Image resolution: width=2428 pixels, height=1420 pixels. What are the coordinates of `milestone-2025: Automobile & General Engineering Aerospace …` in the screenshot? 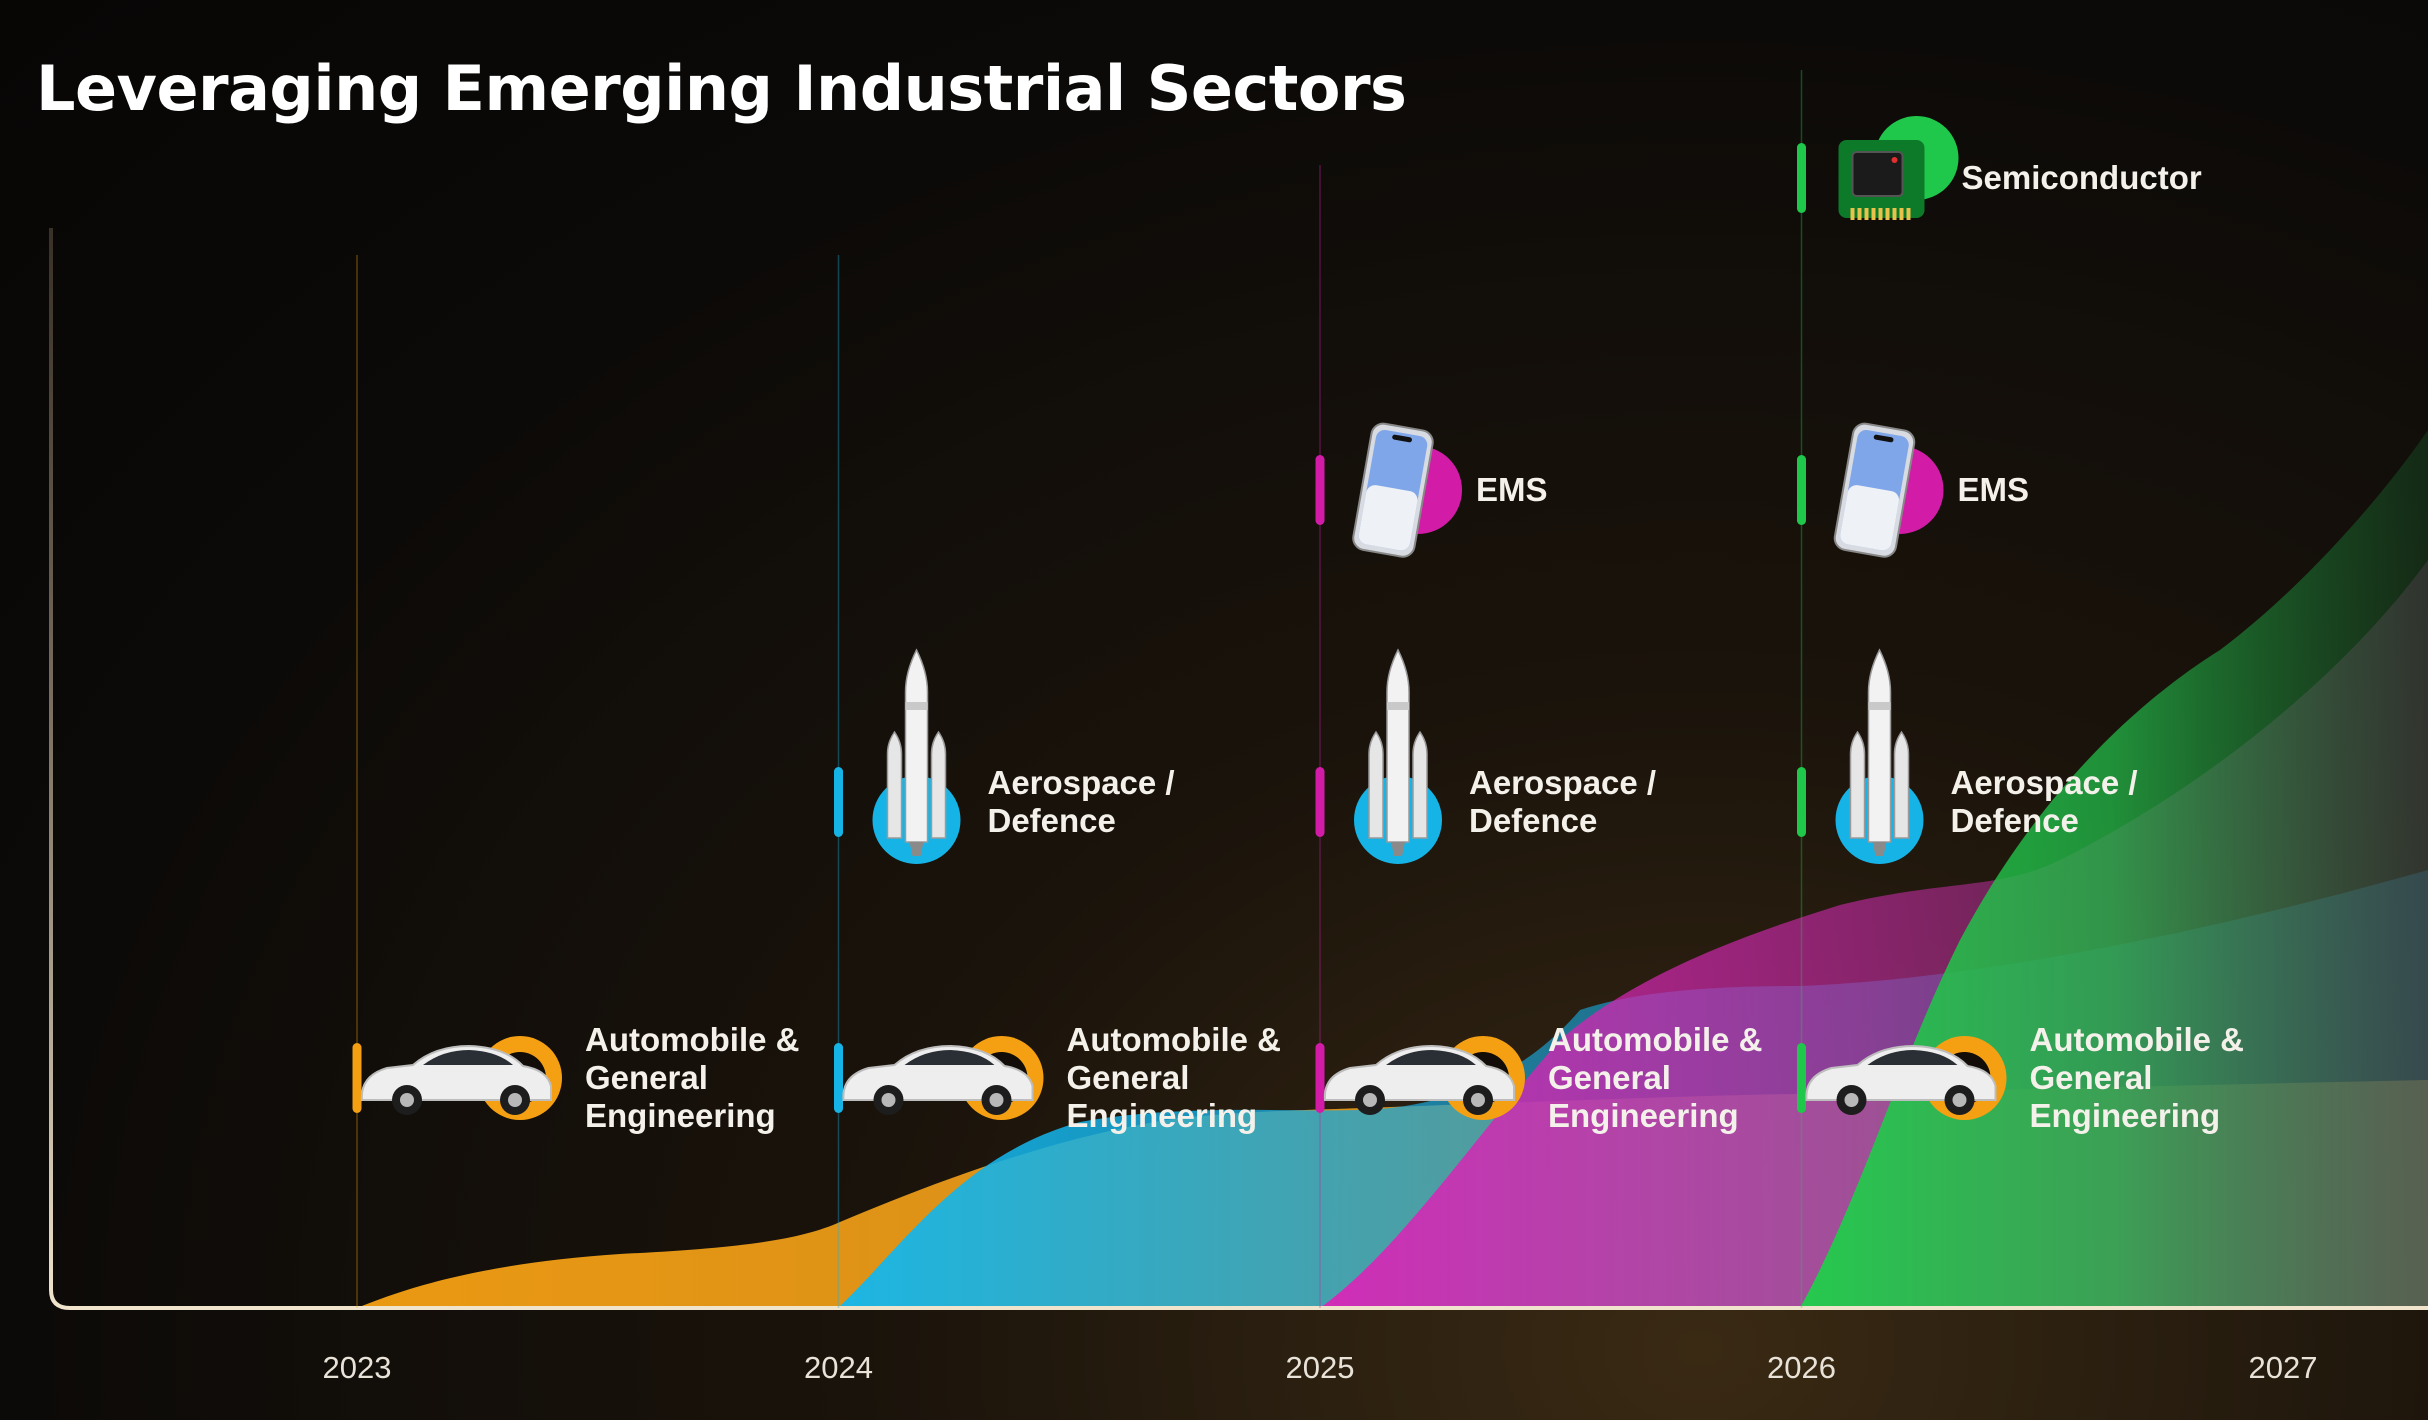 It's located at (1538, 736).